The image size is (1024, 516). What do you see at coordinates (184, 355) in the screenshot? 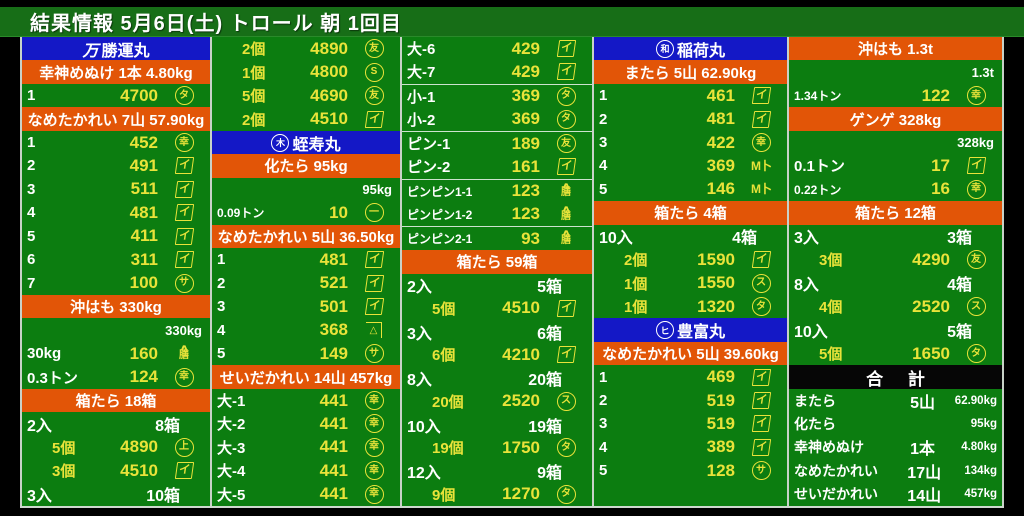
I see `mark-char: 膳` at bounding box center [184, 355].